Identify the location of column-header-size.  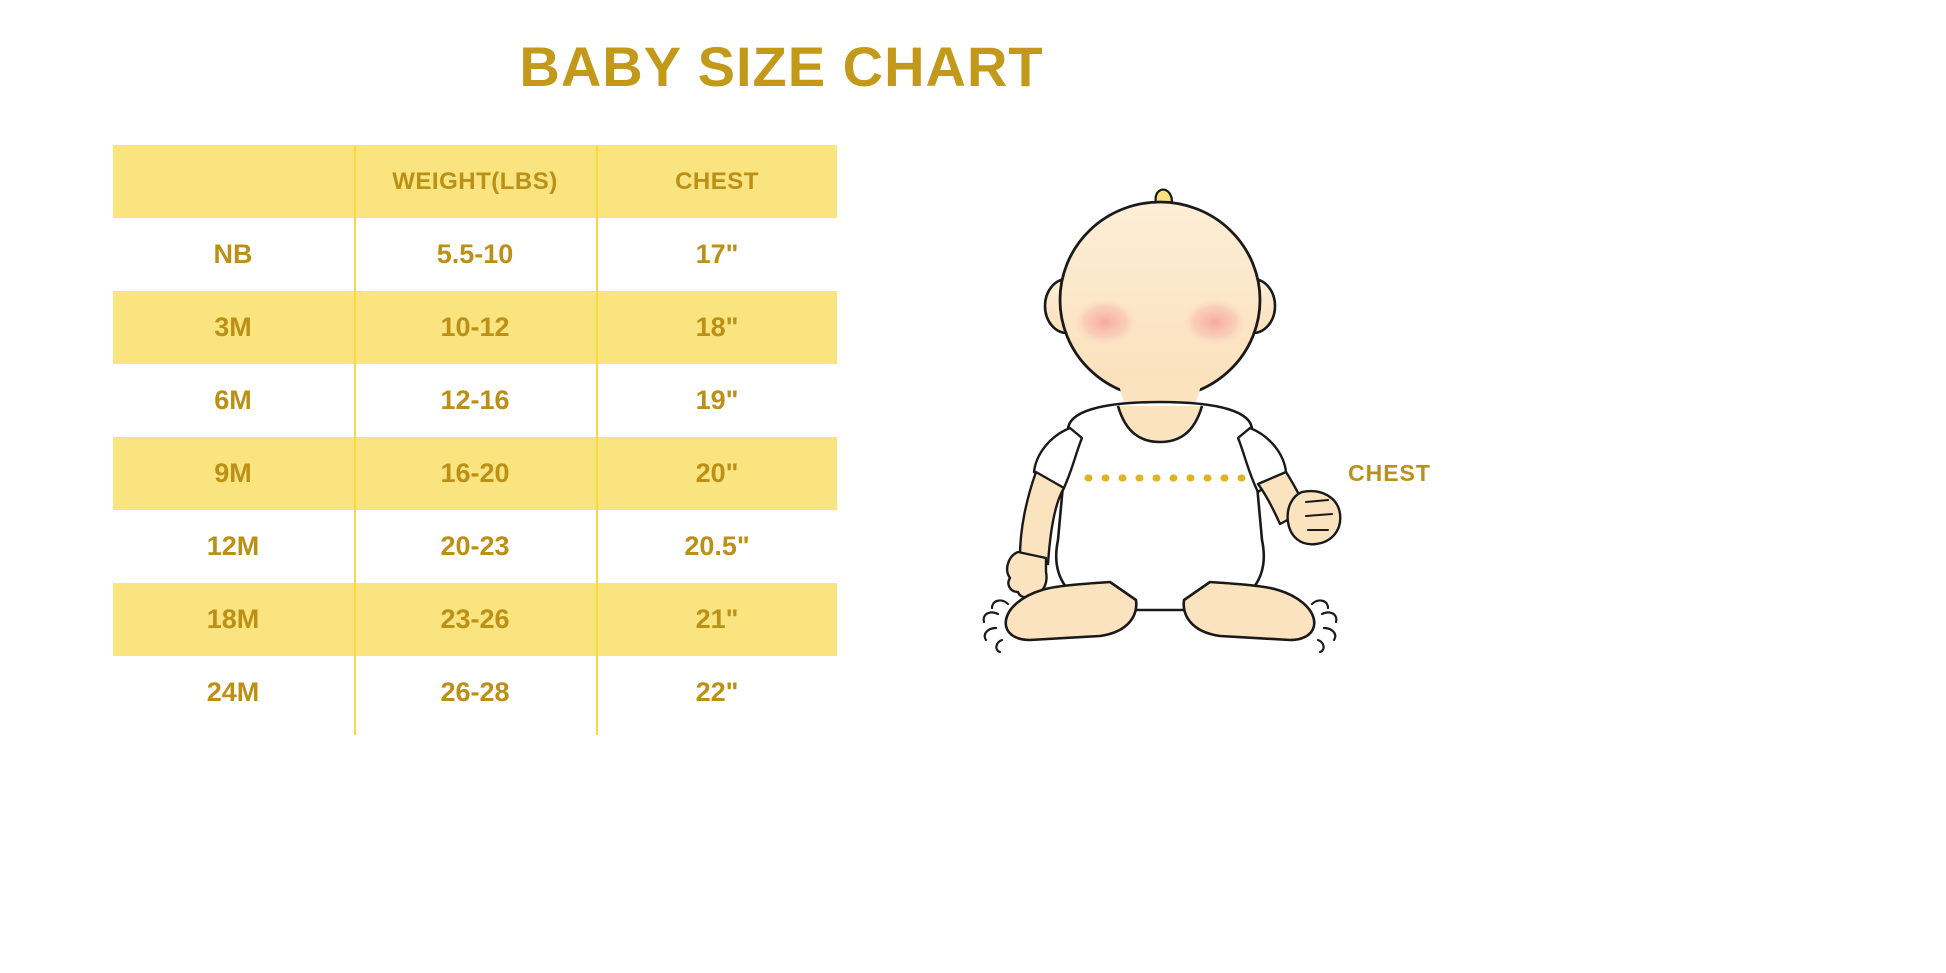
(233, 181).